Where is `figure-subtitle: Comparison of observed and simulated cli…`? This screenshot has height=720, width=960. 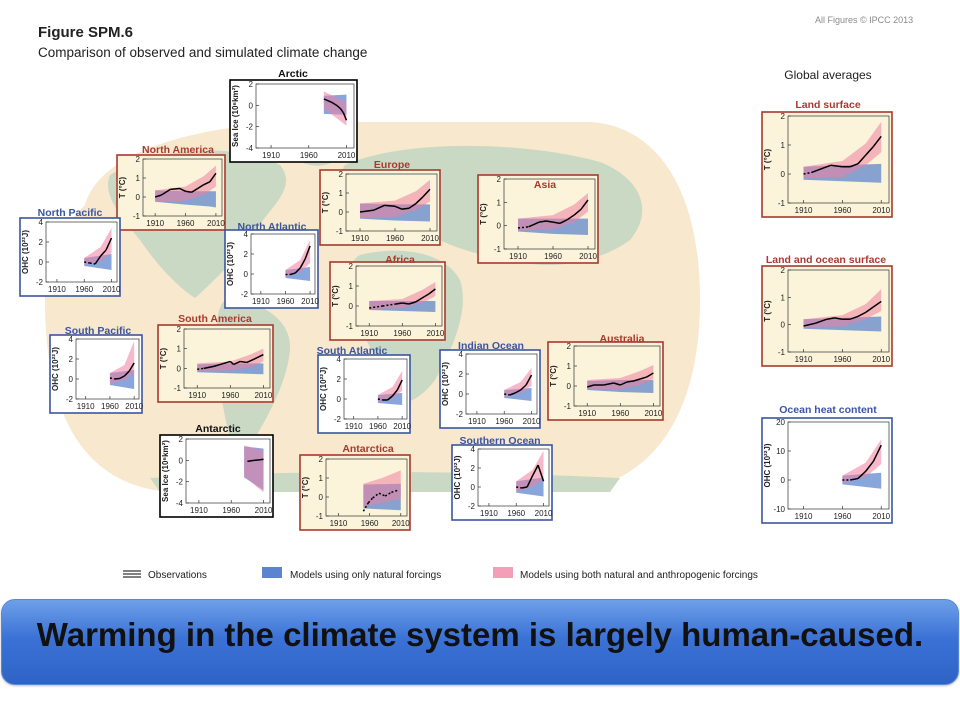
figure-subtitle: Comparison of observed and simulated cli… is located at coordinates (203, 52).